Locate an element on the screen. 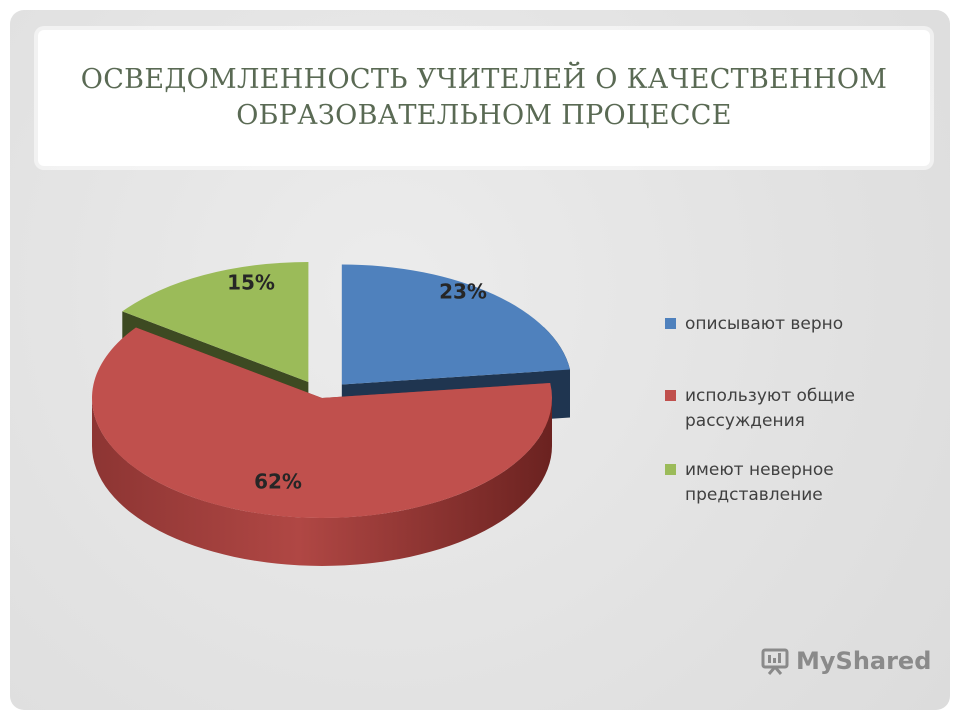 The width and height of the screenshot is (960, 720). legend-item: описывают верно is located at coordinates (785, 324).